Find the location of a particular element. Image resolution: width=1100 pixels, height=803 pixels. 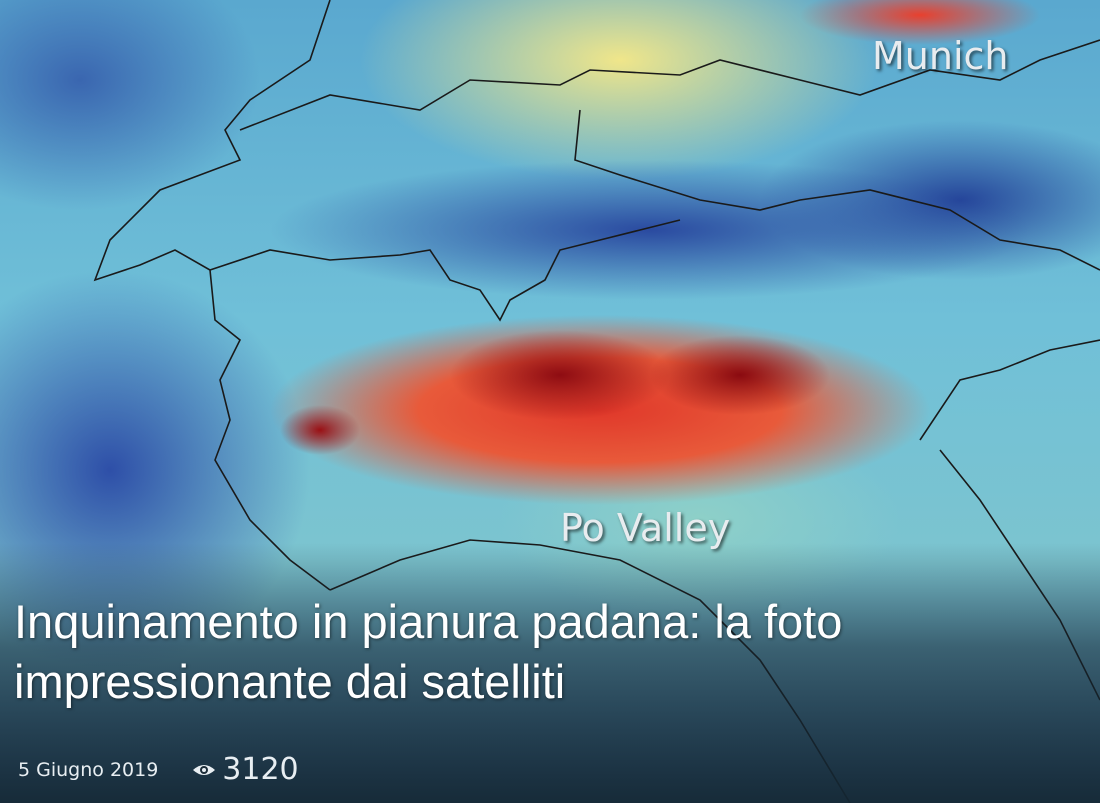

article-date: 5 Giugno 2019 is located at coordinates (88, 769).